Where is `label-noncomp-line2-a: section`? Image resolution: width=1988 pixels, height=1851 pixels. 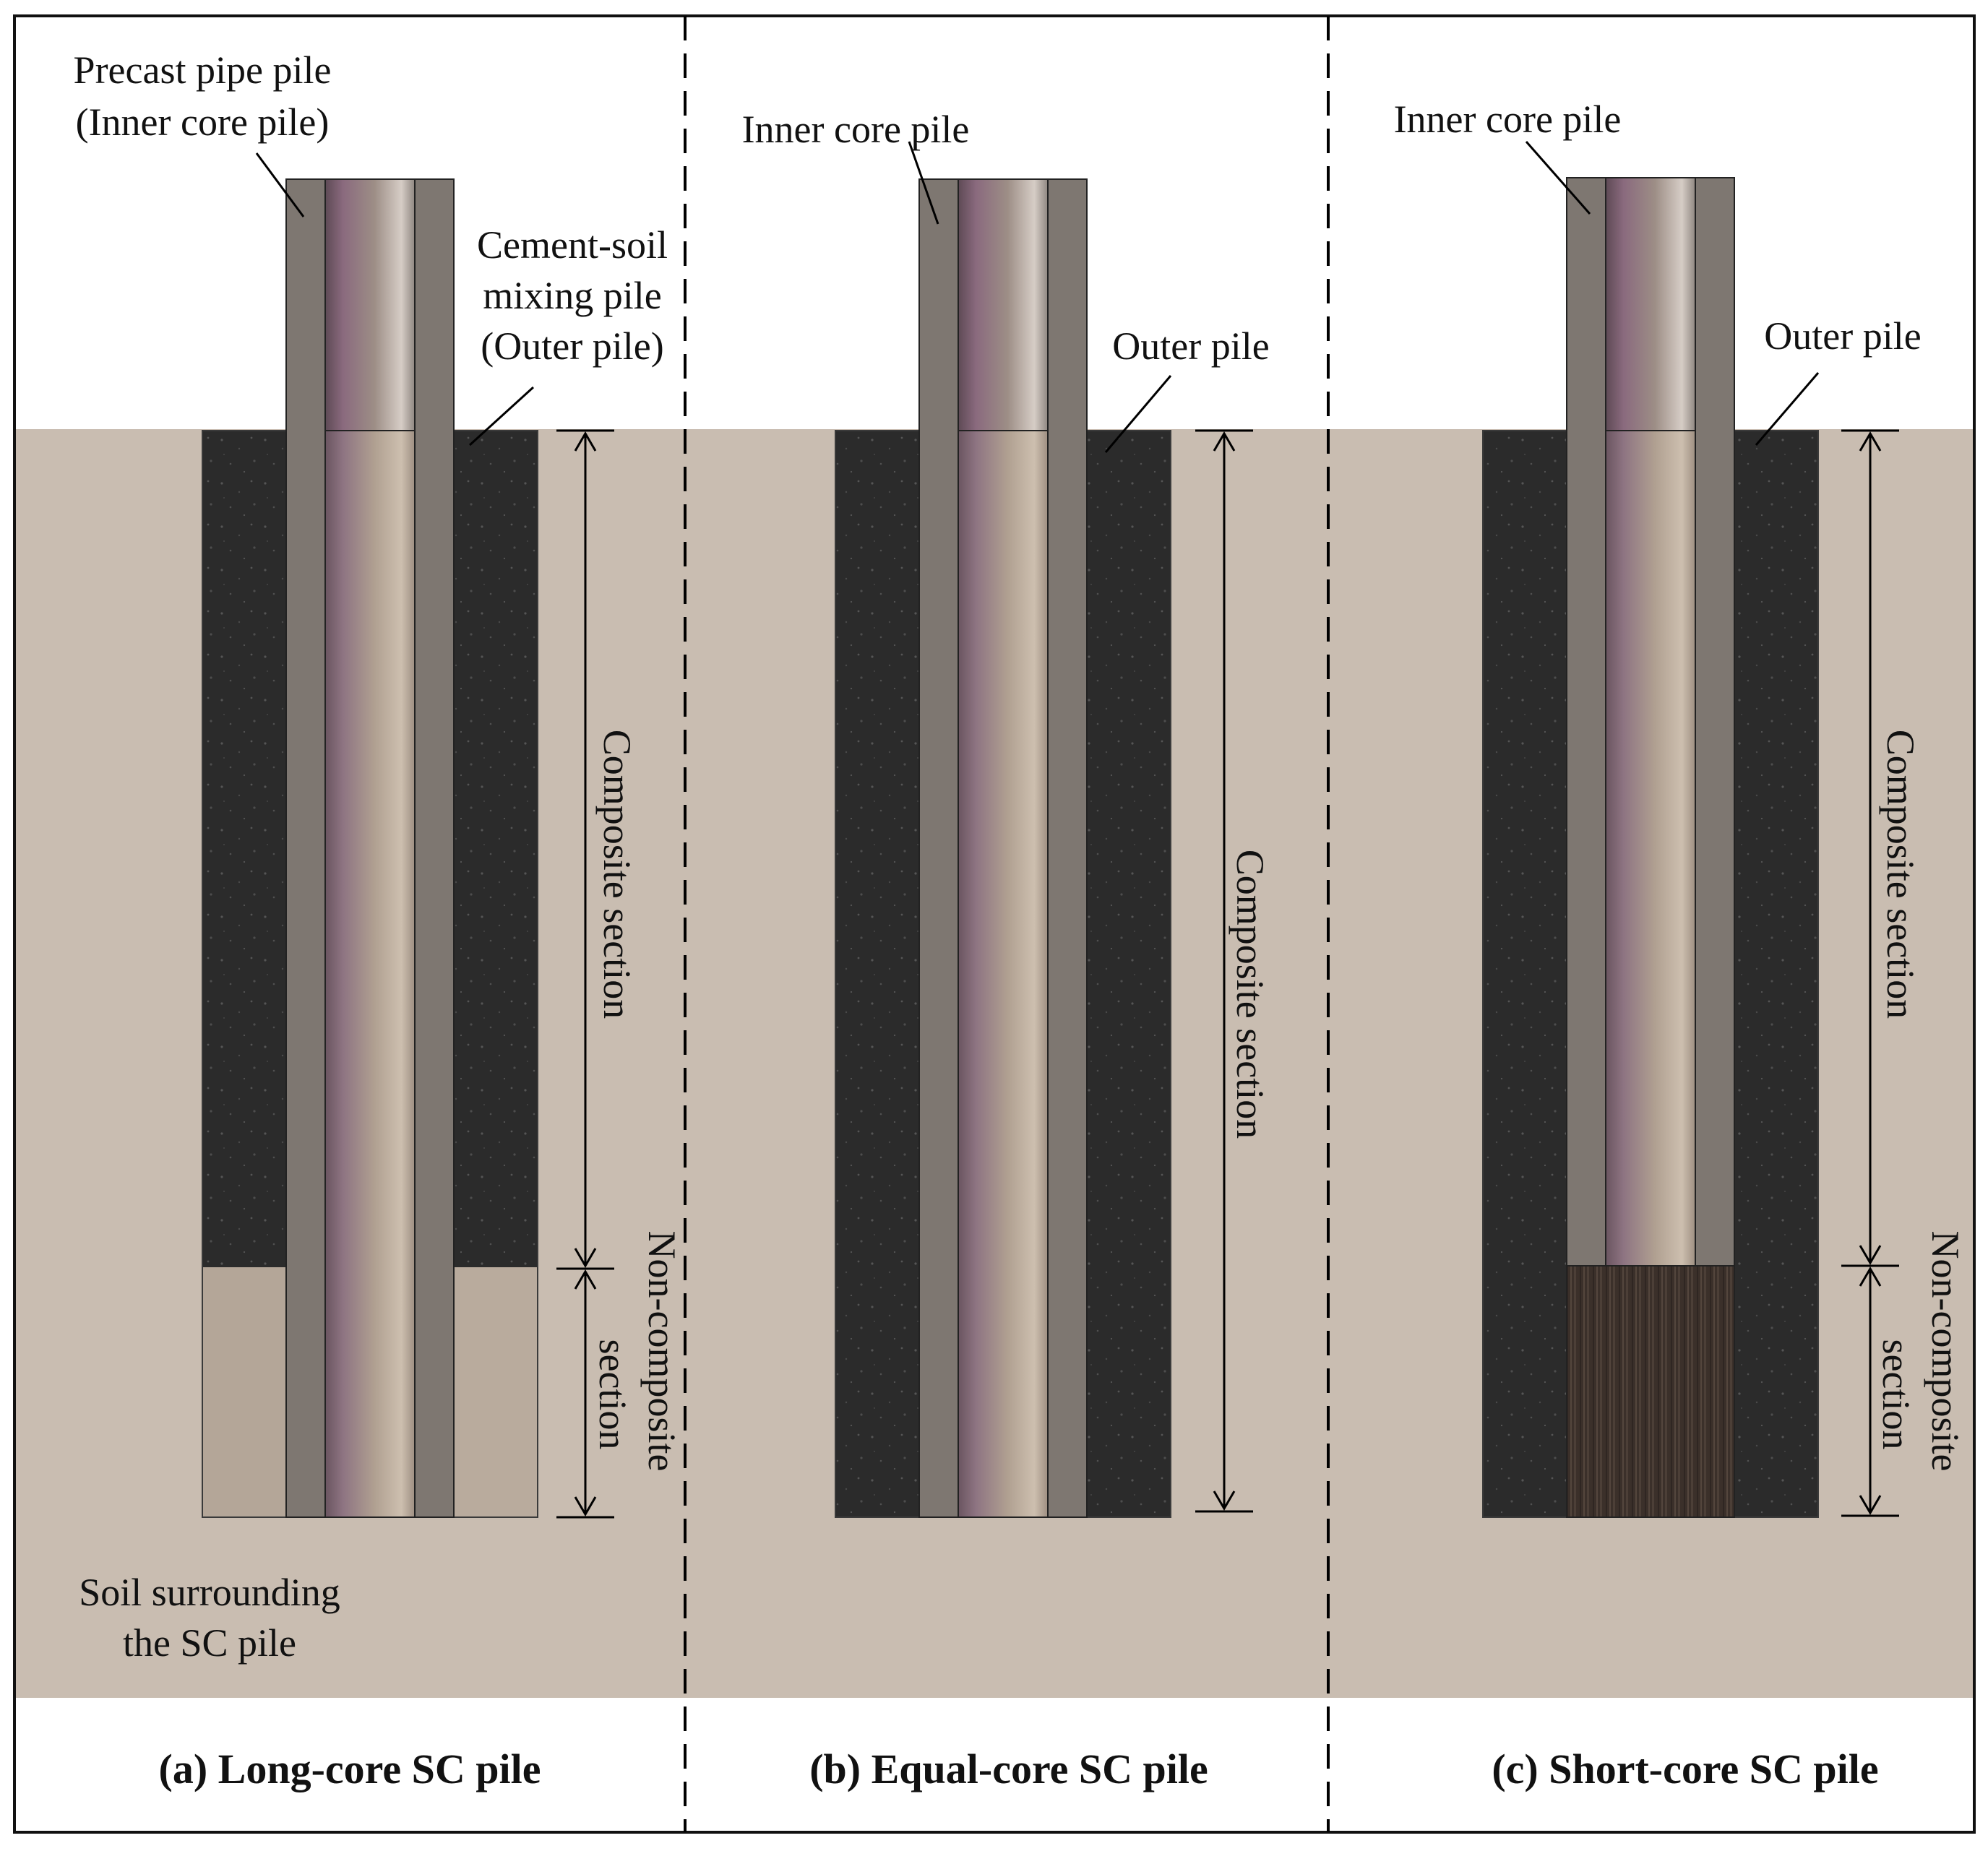 label-noncomp-line2-a: section is located at coordinates (613, 1394).